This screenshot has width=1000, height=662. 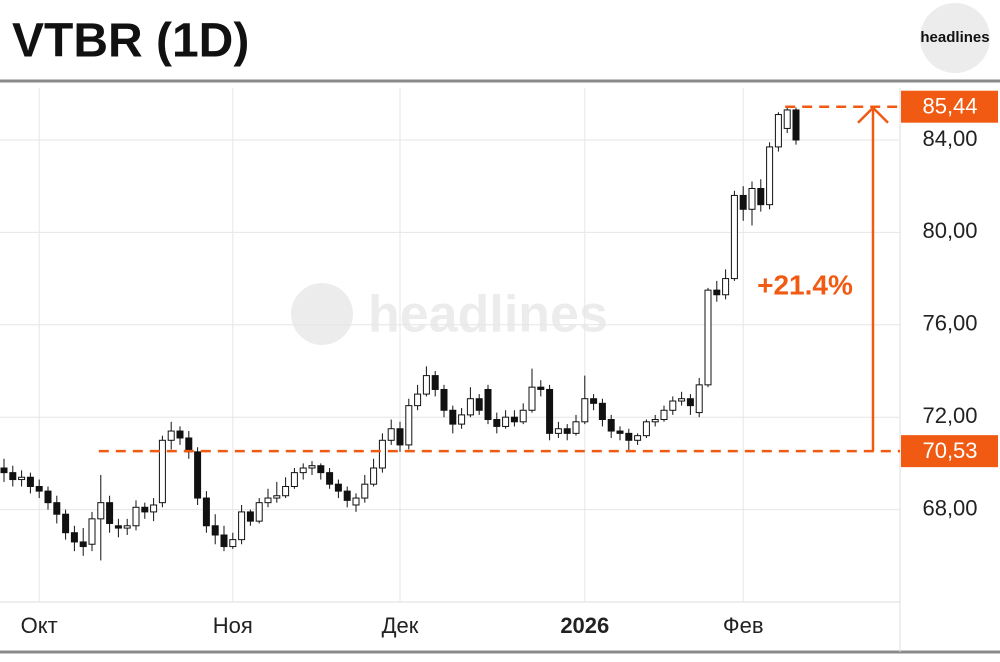 What do you see at coordinates (949, 138) in the screenshot?
I see `y-tick-label: 84,00` at bounding box center [949, 138].